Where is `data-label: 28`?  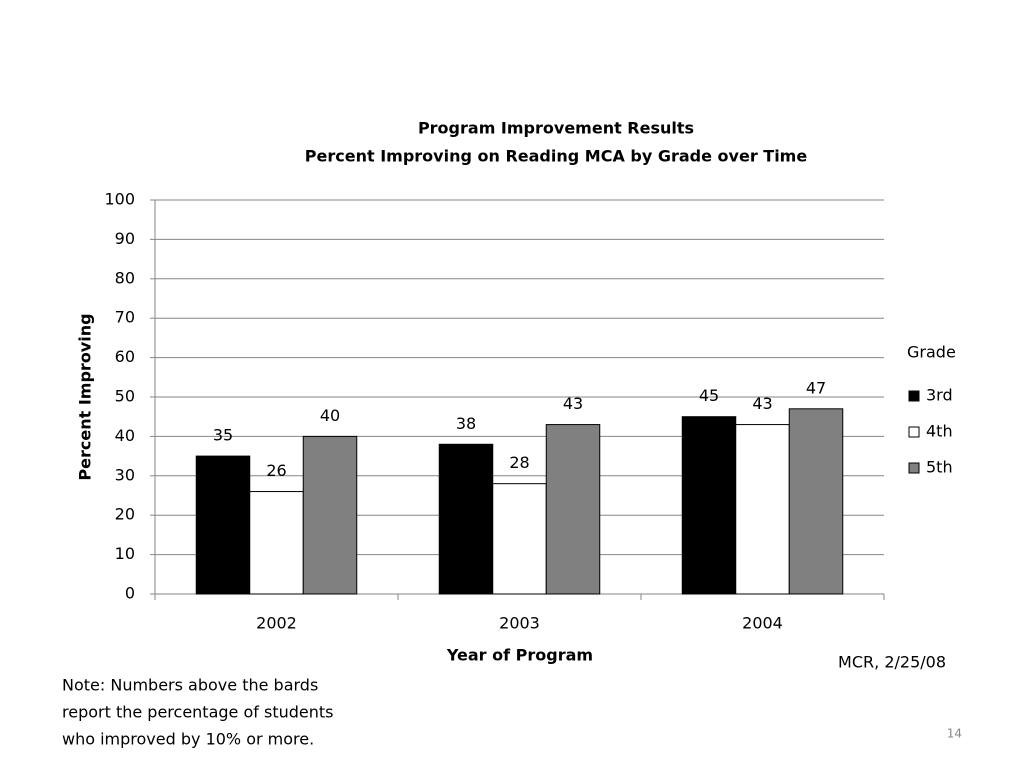
data-label: 28 is located at coordinates (519, 462).